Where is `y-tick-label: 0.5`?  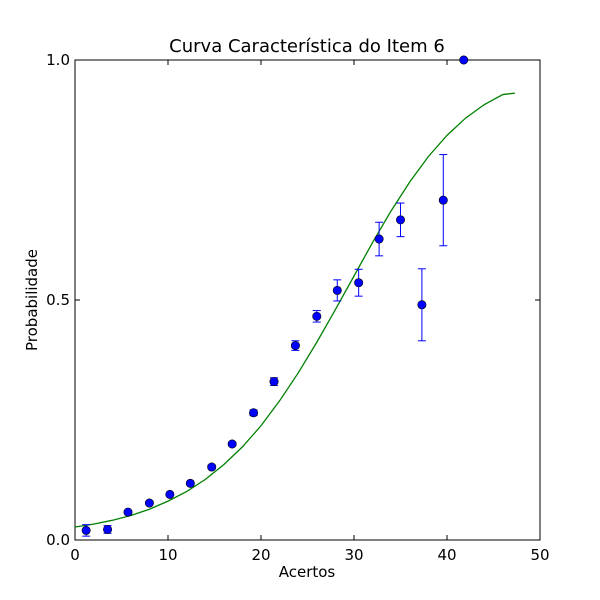 y-tick-label: 0.5 is located at coordinates (58, 300).